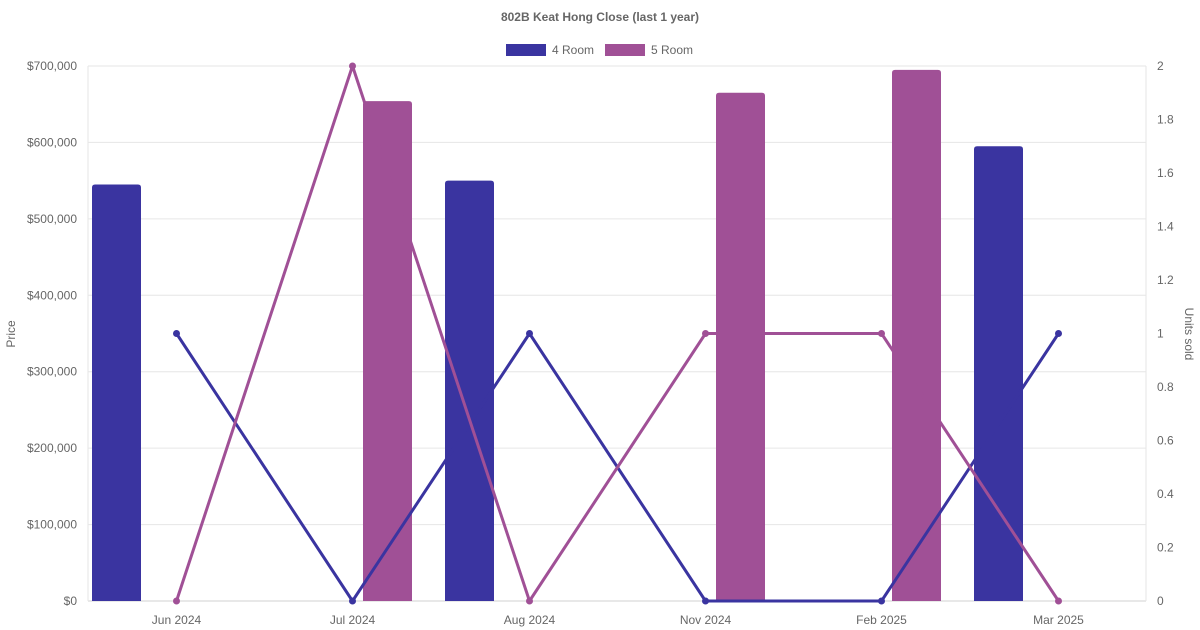 This screenshot has width=1200, height=630. Describe the element at coordinates (550, 50) in the screenshot. I see `legend-item-4-room: 4 Room` at that location.